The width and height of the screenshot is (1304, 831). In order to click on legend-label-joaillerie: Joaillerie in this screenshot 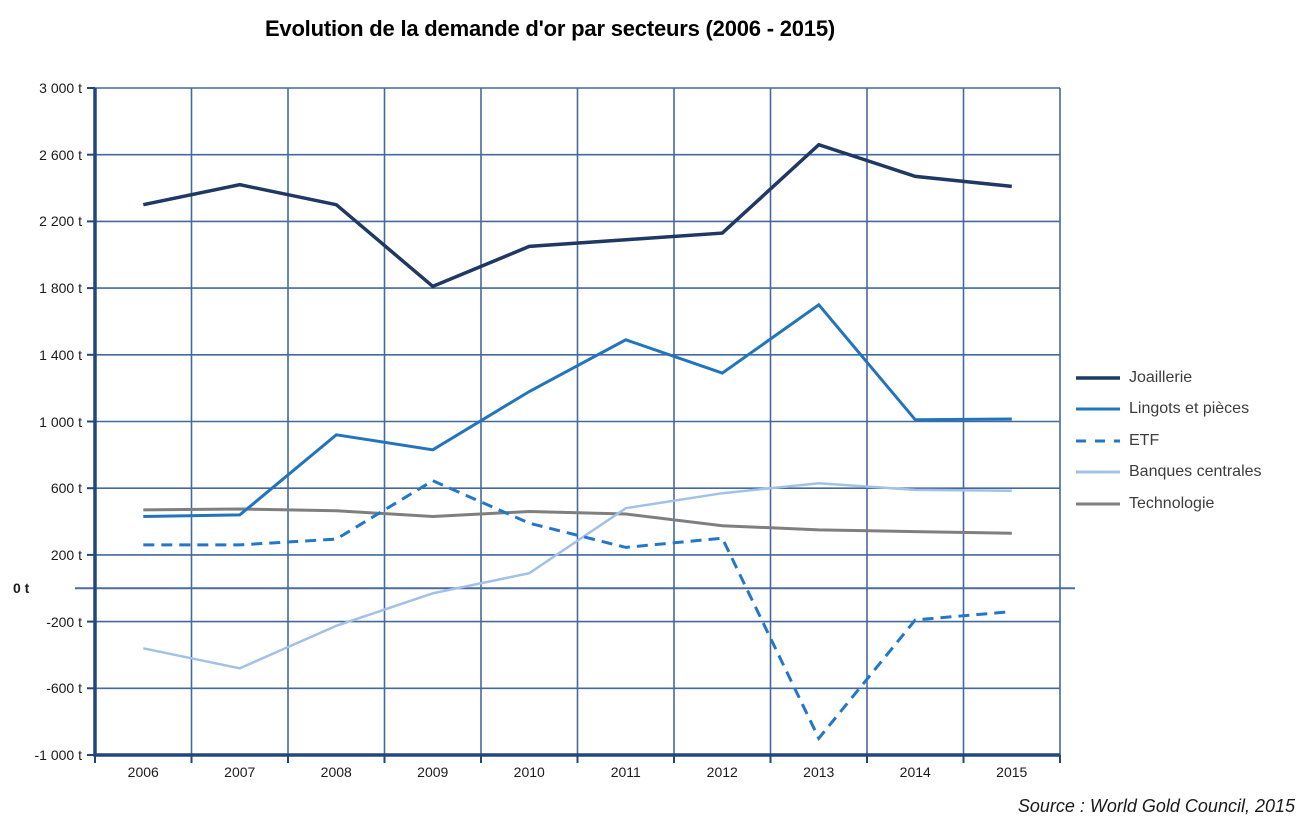, I will do `click(1161, 377)`.